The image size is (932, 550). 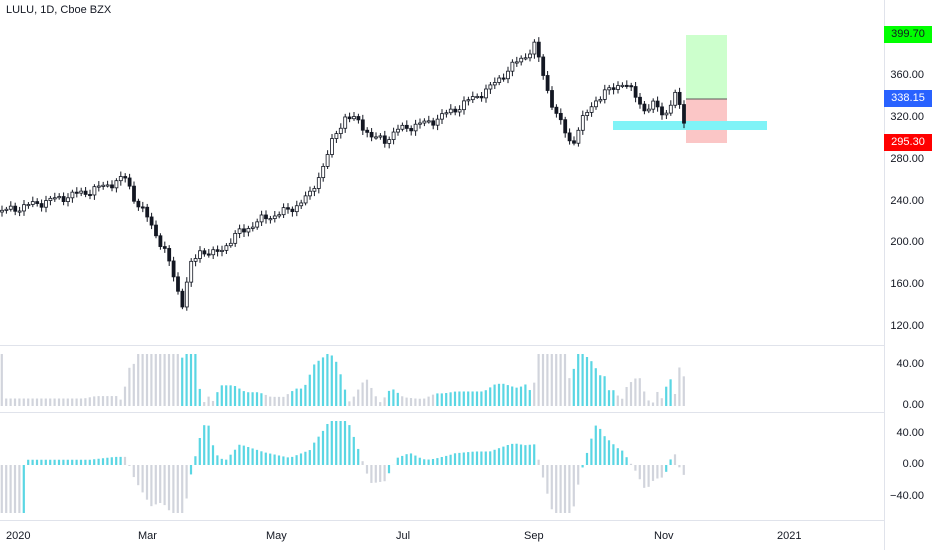 I want to click on stop-price-badge: 295.30, so click(x=908, y=142).